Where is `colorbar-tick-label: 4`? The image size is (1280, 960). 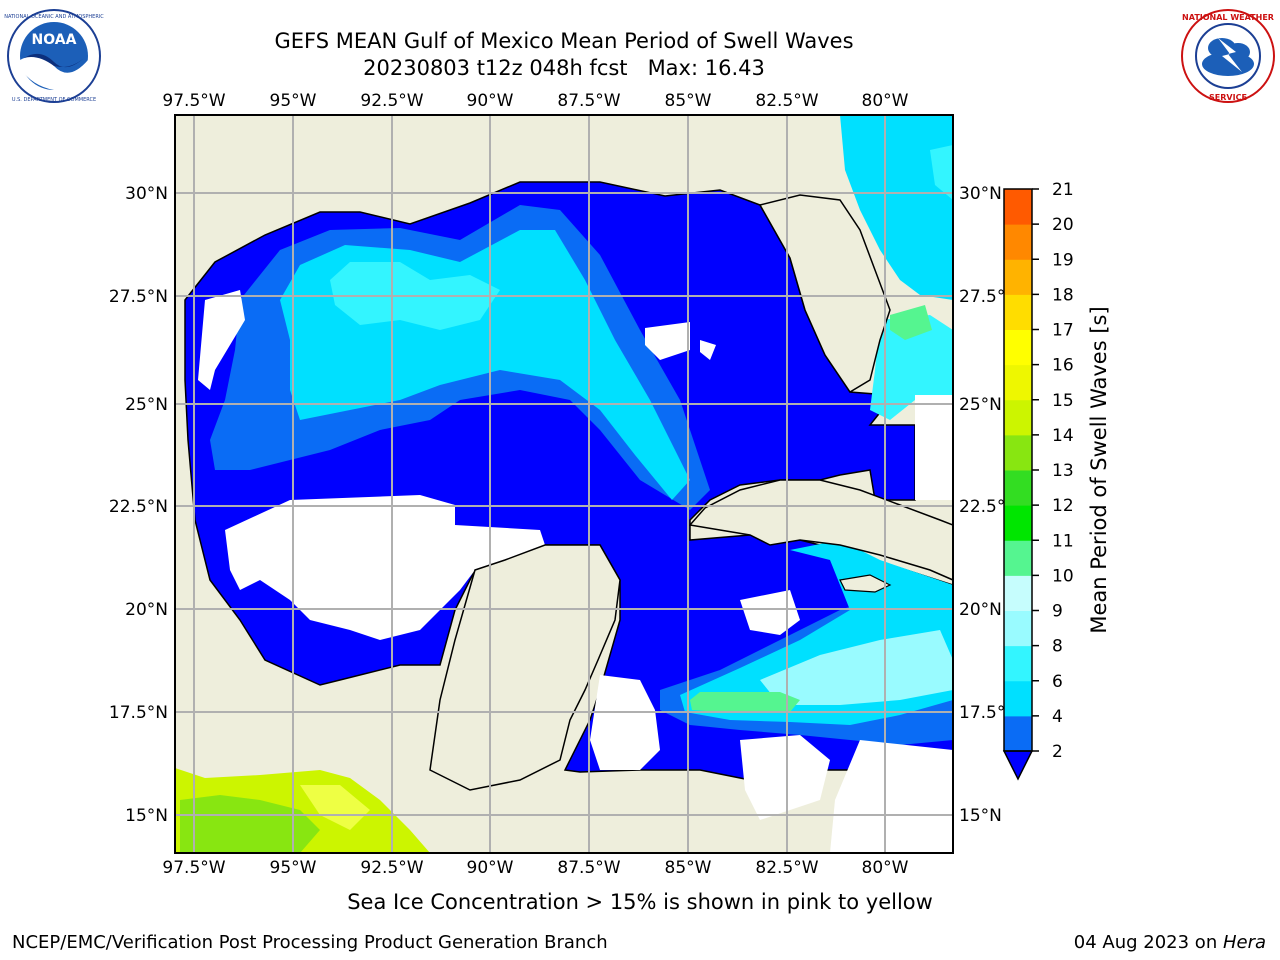 colorbar-tick-label: 4 is located at coordinates (1057, 717).